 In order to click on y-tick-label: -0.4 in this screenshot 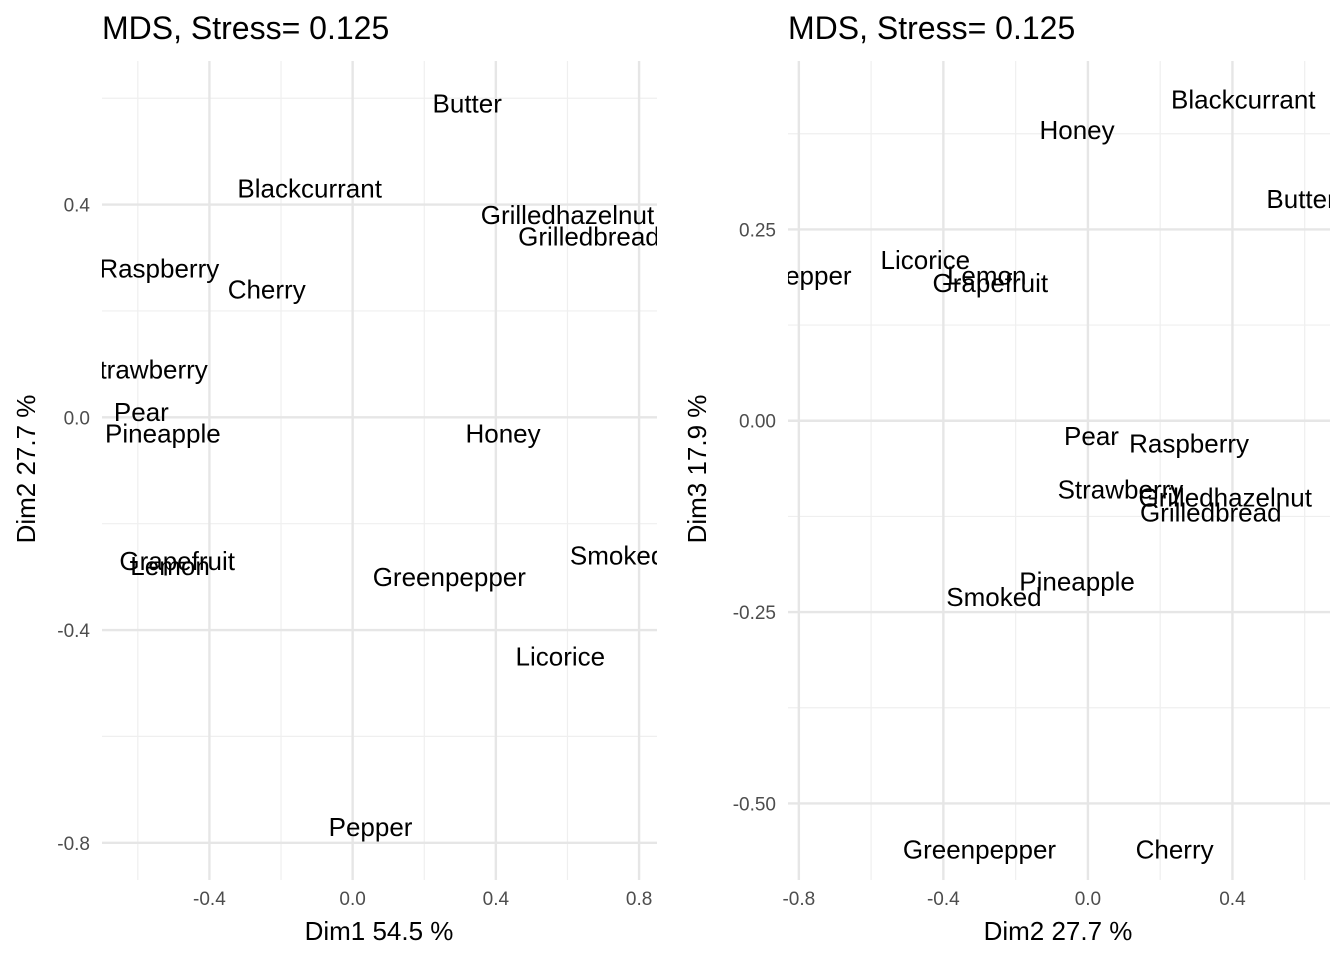, I will do `click(73, 631)`.